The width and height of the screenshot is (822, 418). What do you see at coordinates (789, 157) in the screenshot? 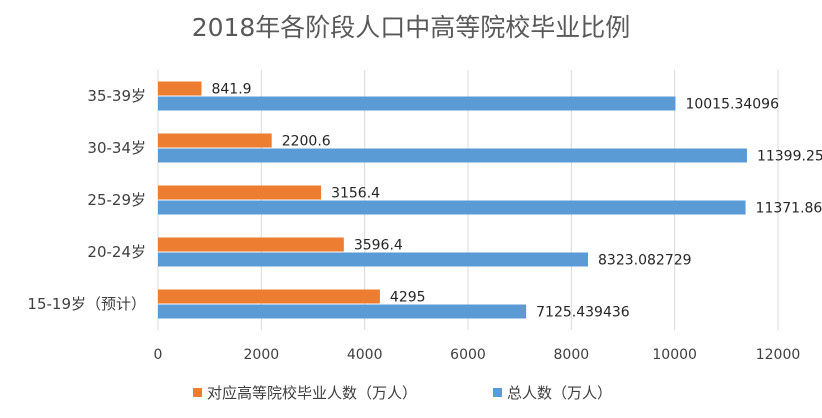
I see `data-label-total: 11399.25986` at bounding box center [789, 157].